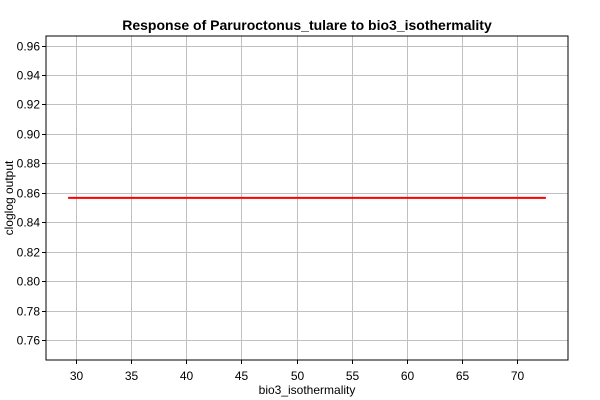 This screenshot has height=400, width=600. Describe the element at coordinates (29, 282) in the screenshot. I see `y-tick-label: 0.80` at that location.